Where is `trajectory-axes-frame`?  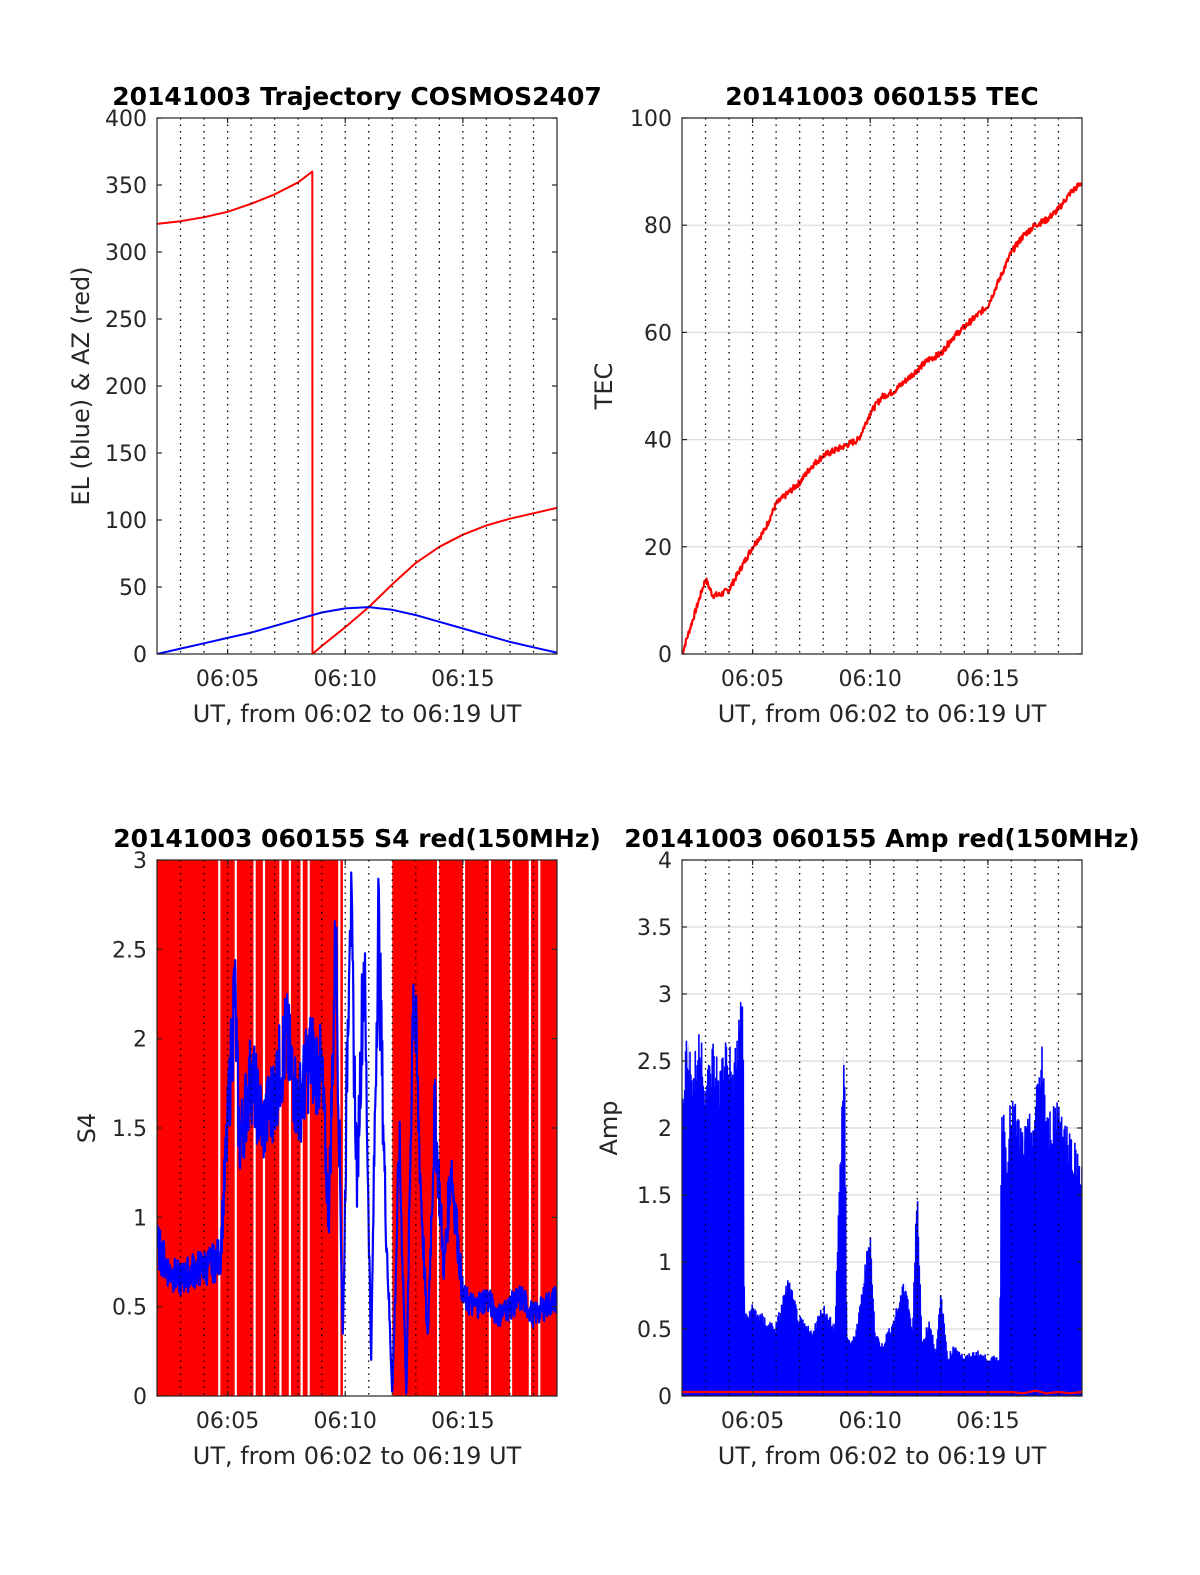
trajectory-axes-frame is located at coordinates (357, 386).